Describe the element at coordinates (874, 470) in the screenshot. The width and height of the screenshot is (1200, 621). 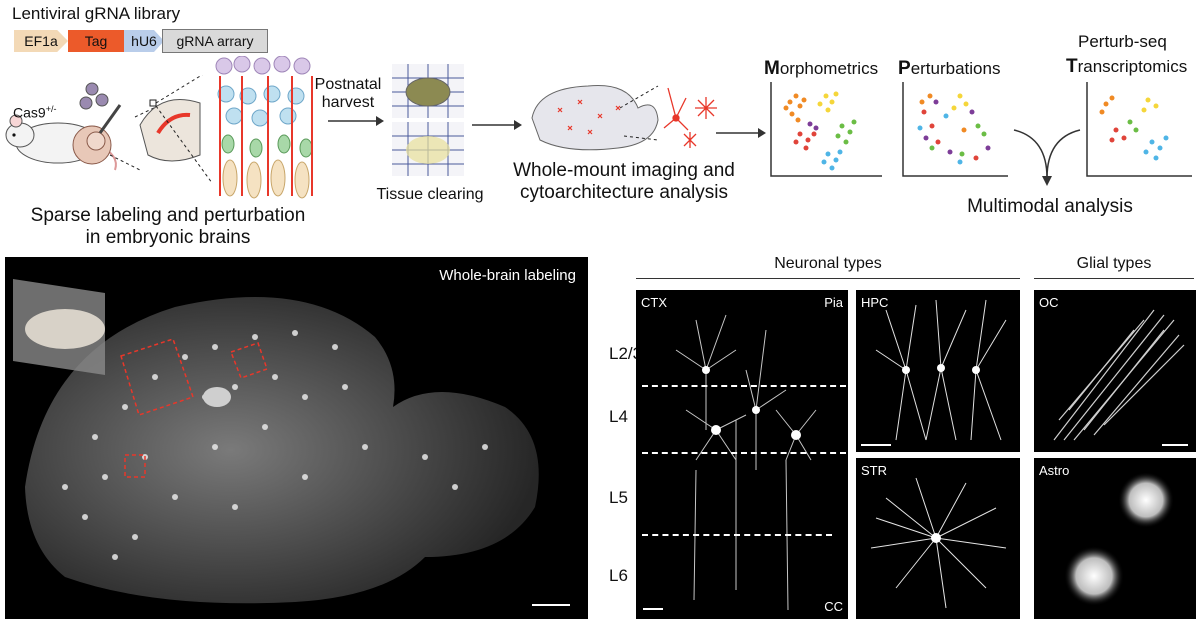
I see `str-label: STR` at that location.